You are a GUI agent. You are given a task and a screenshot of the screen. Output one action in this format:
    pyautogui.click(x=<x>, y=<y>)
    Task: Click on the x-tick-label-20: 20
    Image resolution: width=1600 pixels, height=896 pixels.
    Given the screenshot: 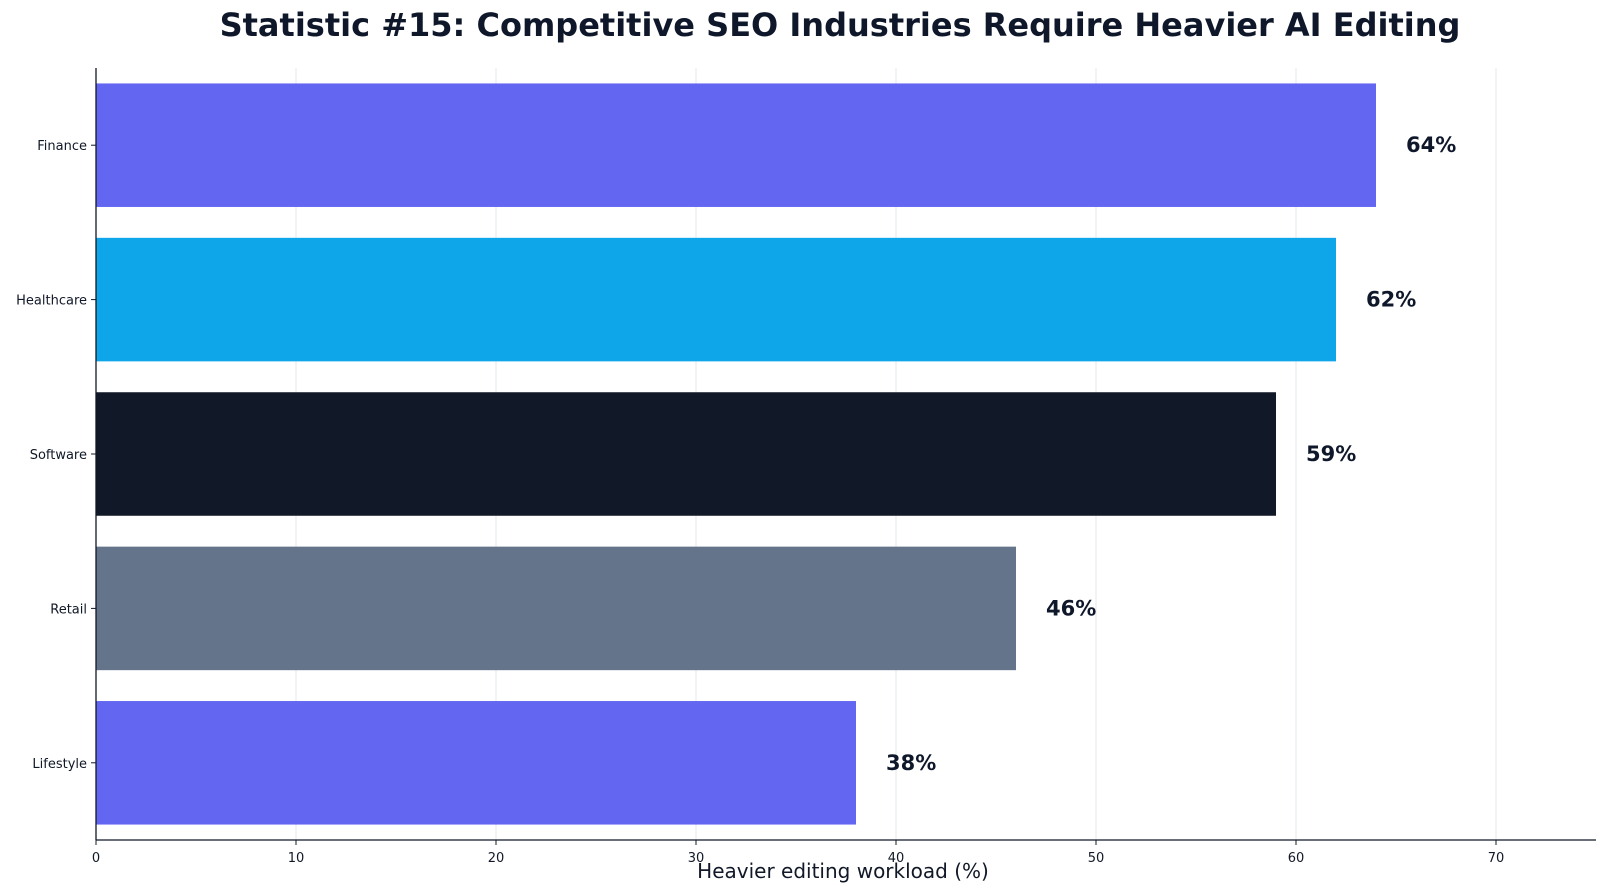 What is the action you would take?
    pyautogui.click(x=496, y=858)
    